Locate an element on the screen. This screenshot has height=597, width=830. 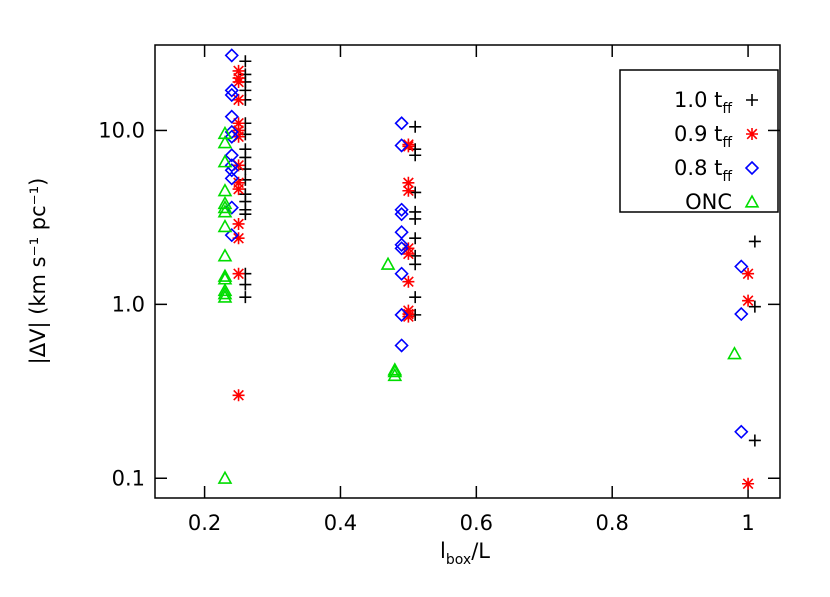
x-tick-label: 0.2 is located at coordinates (204, 523).